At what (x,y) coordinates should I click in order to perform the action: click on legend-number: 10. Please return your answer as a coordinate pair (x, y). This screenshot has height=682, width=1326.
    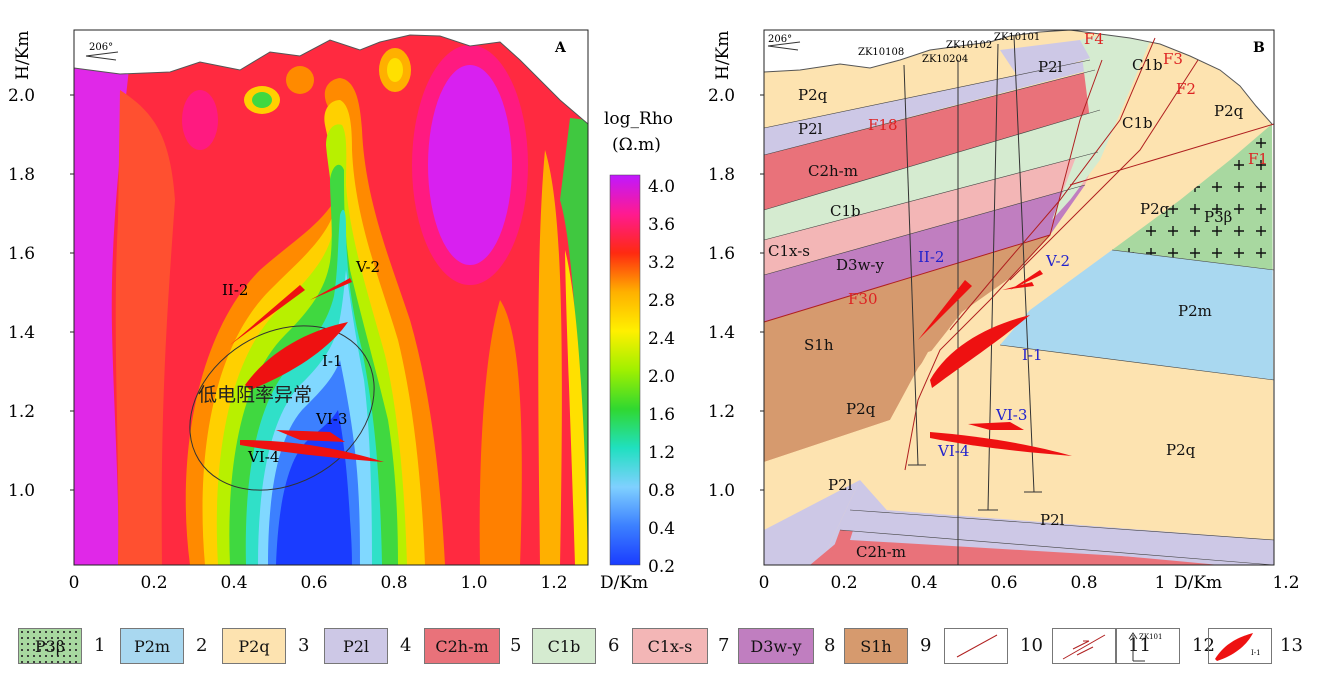
    Looking at the image, I should click on (1031, 645).